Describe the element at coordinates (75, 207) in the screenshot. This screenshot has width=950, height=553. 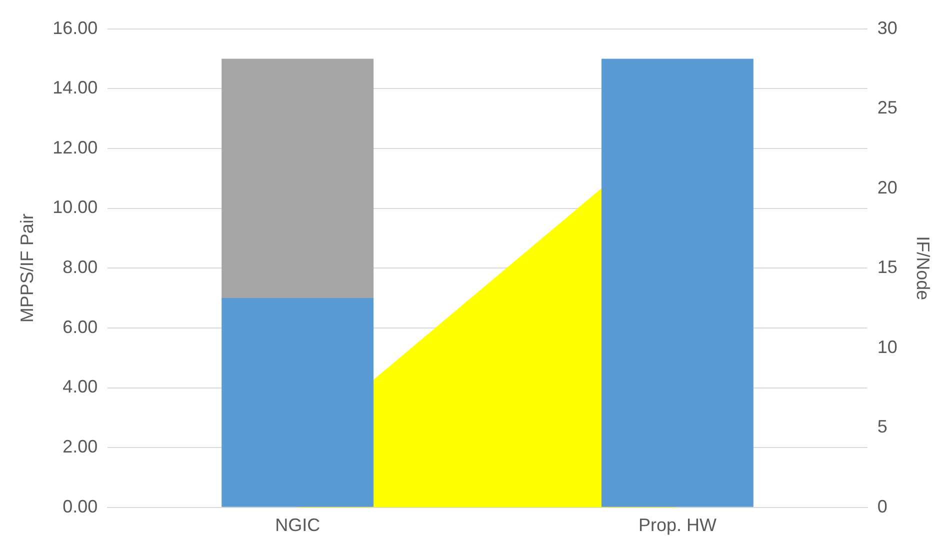
I see `y-tick-label: 10.00` at that location.